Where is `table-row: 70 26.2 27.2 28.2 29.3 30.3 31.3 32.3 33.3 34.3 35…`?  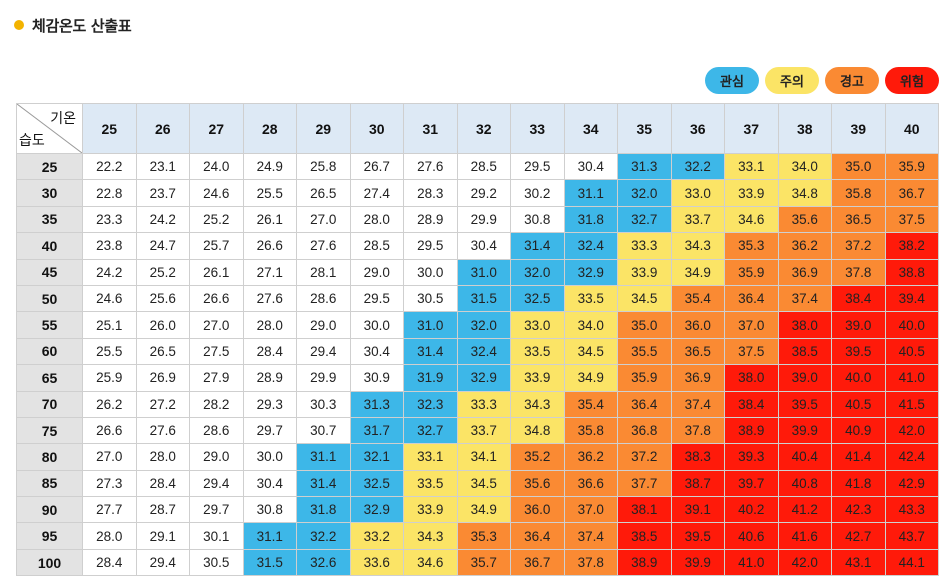
table-row: 70 26.2 27.2 28.2 29.3 30.3 31.3 32.3 33.3 34.3 35… is located at coordinates (477, 404).